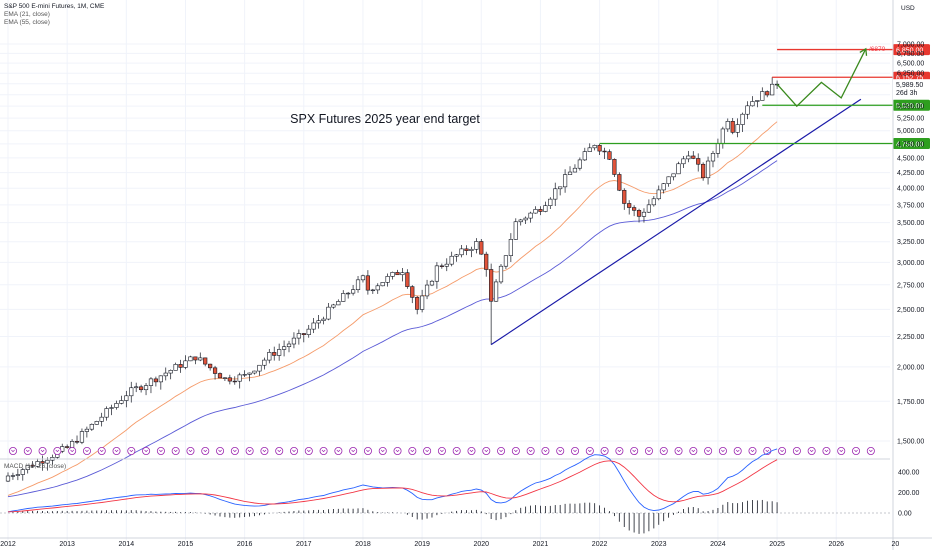 This screenshot has width=932, height=550. Describe the element at coordinates (659, 544) in the screenshot. I see `year-label: 2023` at that location.